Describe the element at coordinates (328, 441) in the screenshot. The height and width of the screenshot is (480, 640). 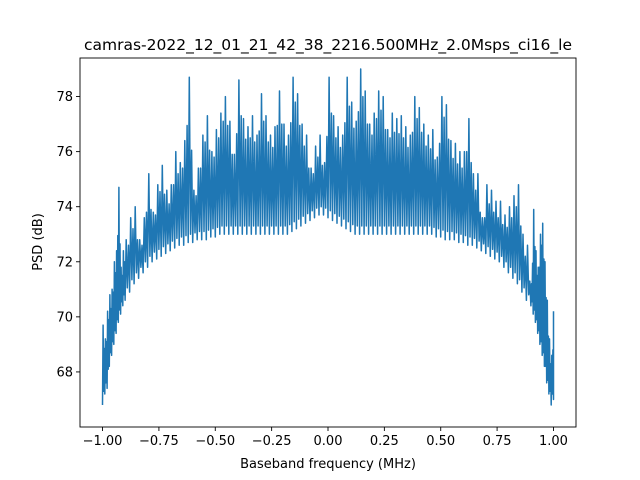
I see `x-tick-label: 0.00` at that location.